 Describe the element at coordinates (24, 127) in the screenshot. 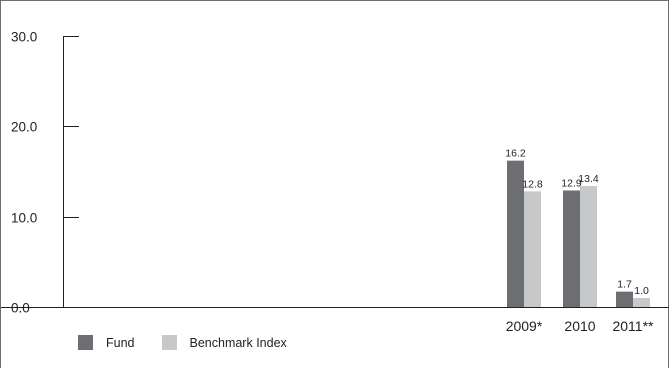

I see `y-tick-label-2: 20.0` at that location.